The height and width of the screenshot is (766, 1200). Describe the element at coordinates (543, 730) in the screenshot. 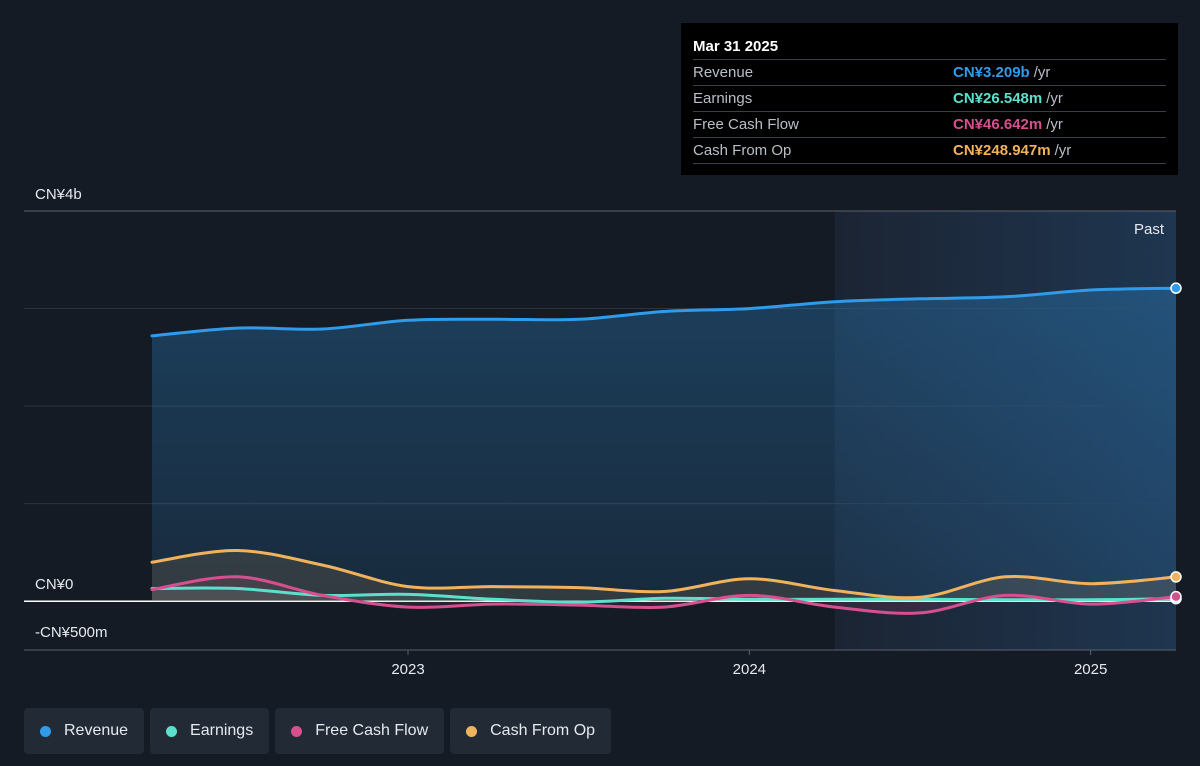

I see `legend-label: Cash From Op` at that location.